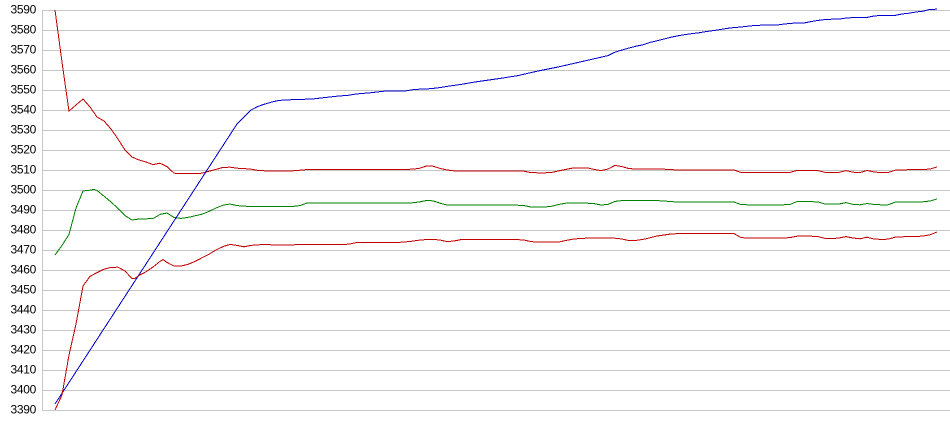 The height and width of the screenshot is (435, 950). What do you see at coordinates (24, 390) in the screenshot?
I see `svg-text: 3400` at bounding box center [24, 390].